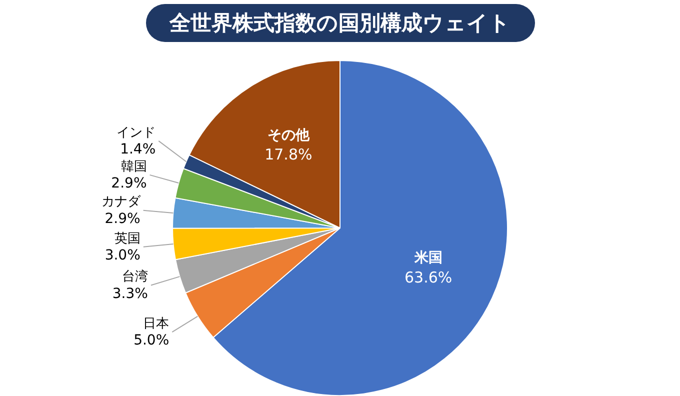  Describe the element at coordinates (127, 238) in the screenshot. I see `slice-label: 英国` at that location.